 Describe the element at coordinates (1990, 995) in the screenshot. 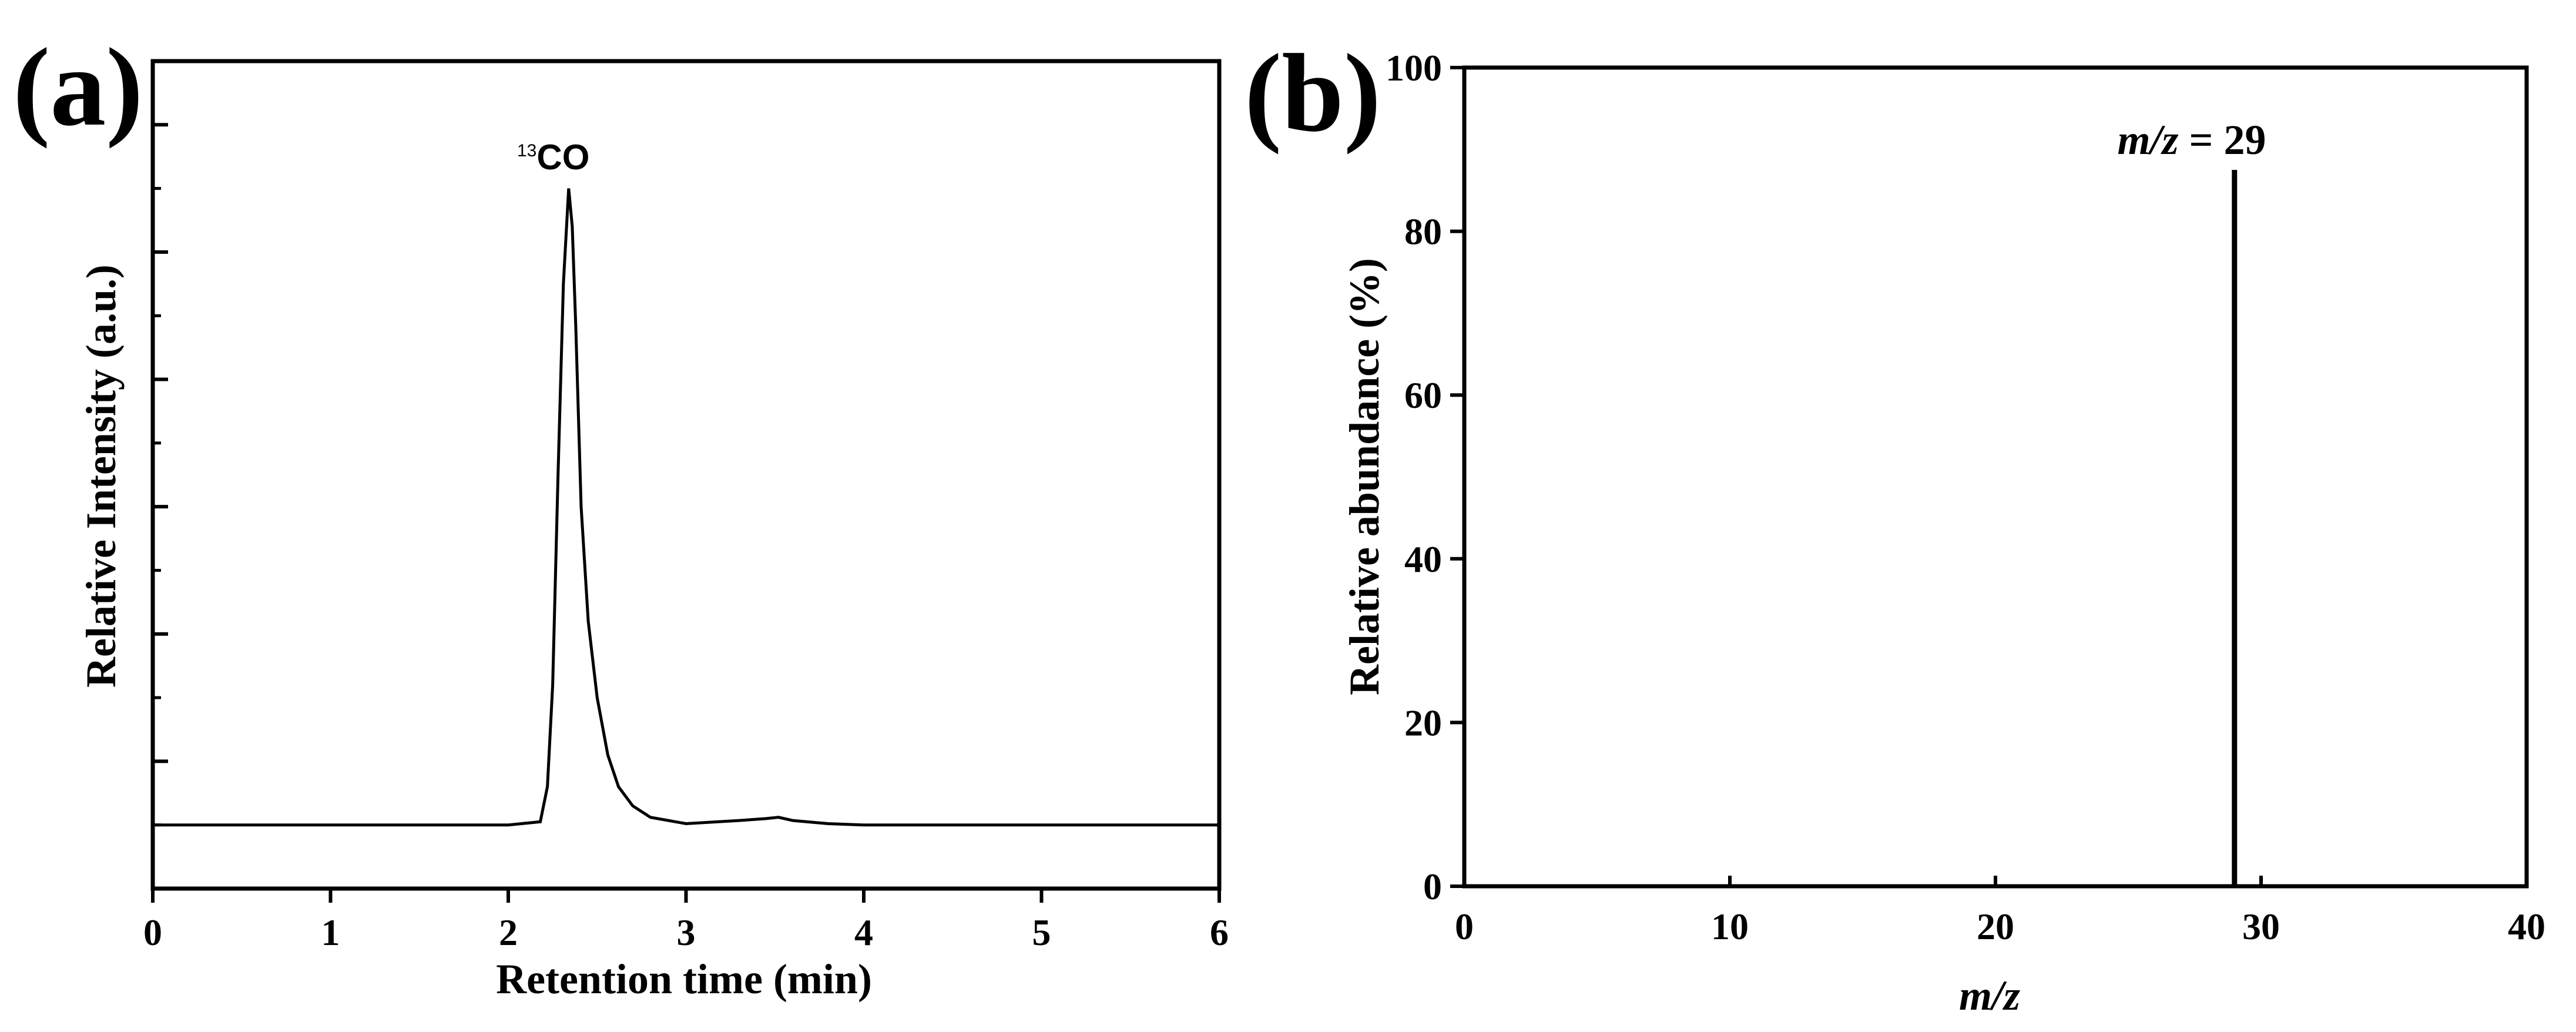

I see `panel-b-x-axis-title: m/z` at that location.